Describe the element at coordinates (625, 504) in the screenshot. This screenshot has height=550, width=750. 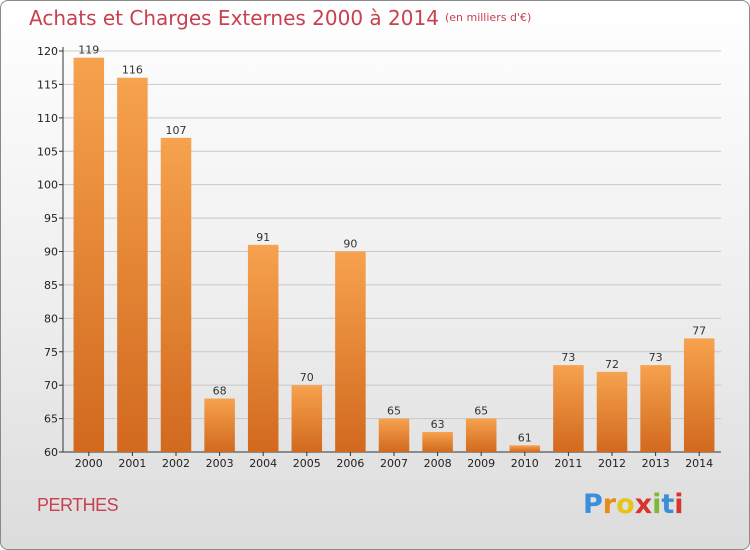
I see `logo-letter: o` at that location.